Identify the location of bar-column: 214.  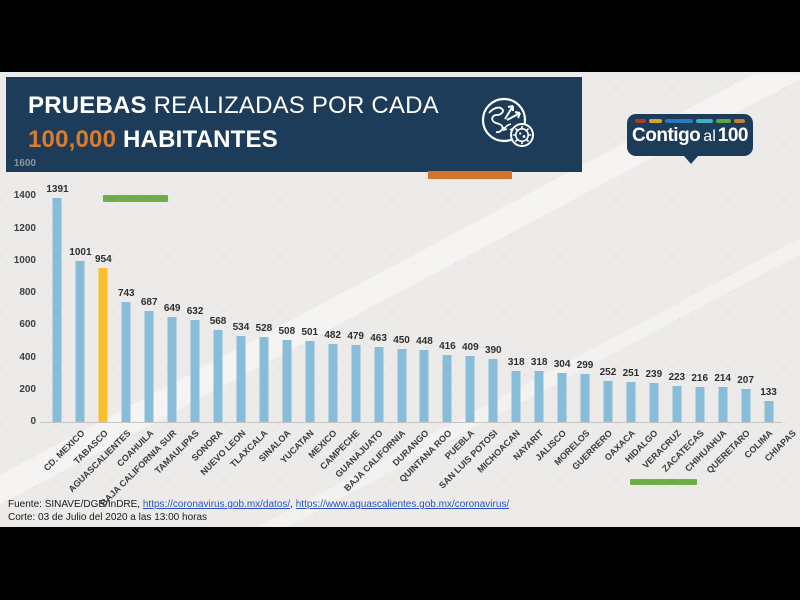
(722, 293).